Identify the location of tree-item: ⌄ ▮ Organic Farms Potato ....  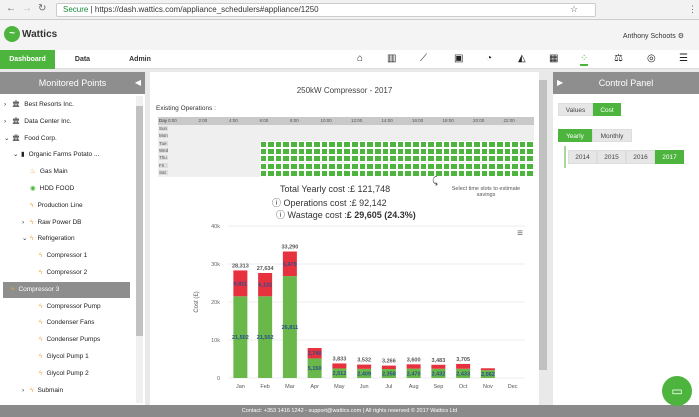
(56, 155).